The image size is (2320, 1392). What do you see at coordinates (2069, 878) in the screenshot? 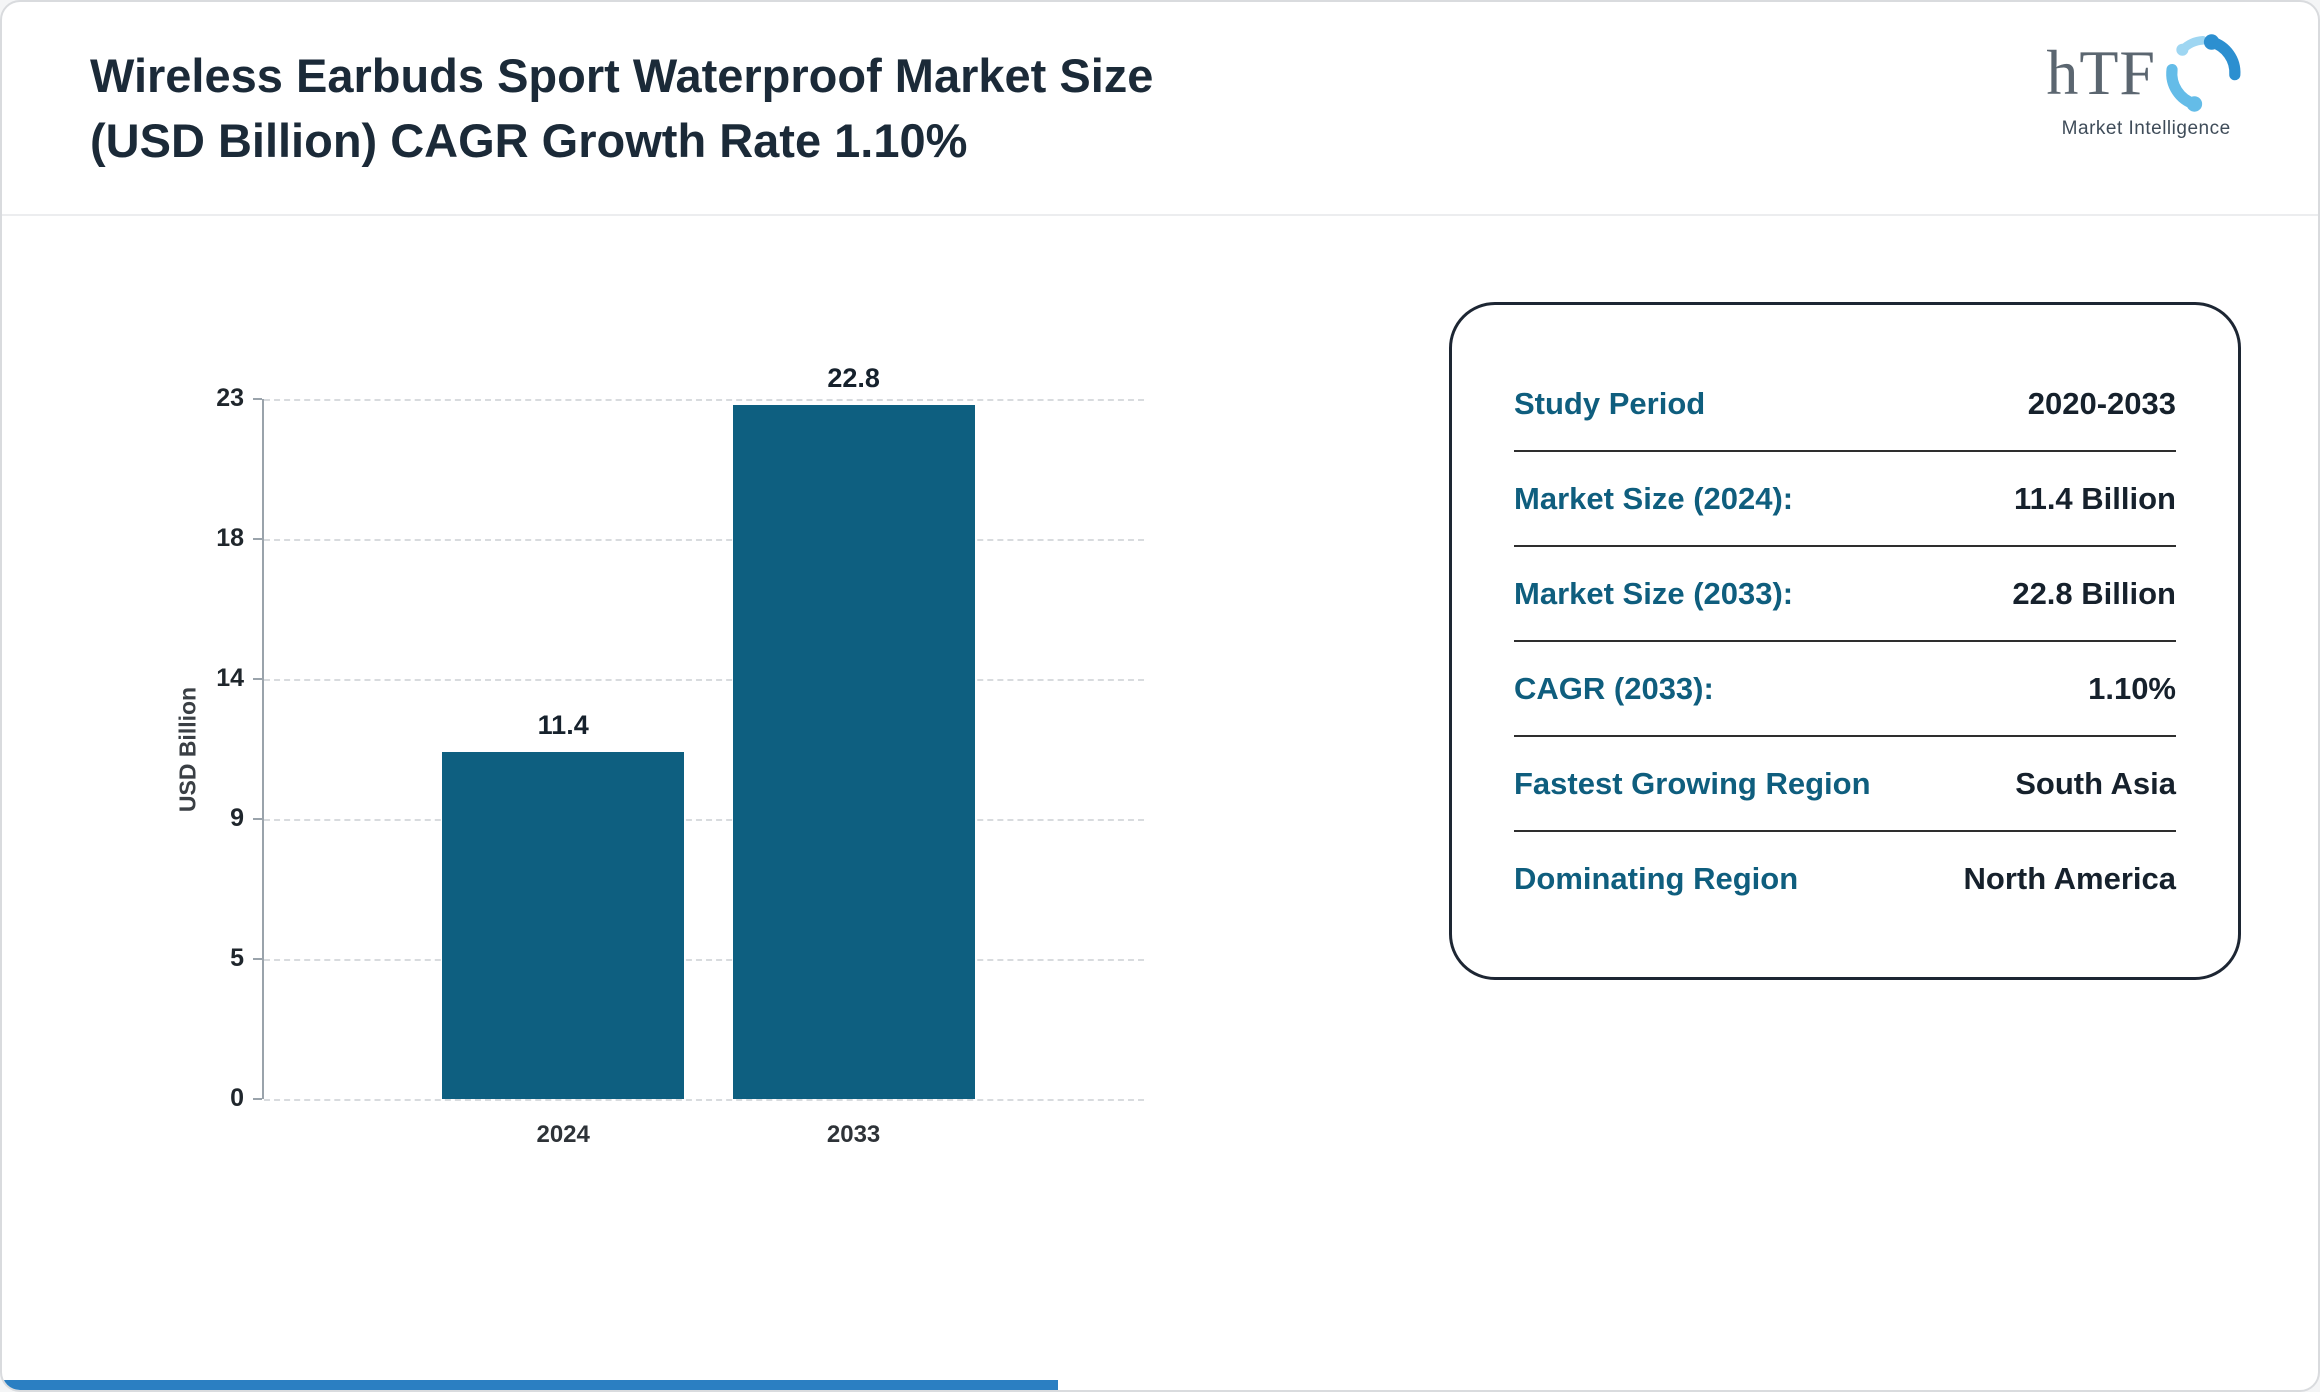
I see `summary-value: North America` at bounding box center [2069, 878].